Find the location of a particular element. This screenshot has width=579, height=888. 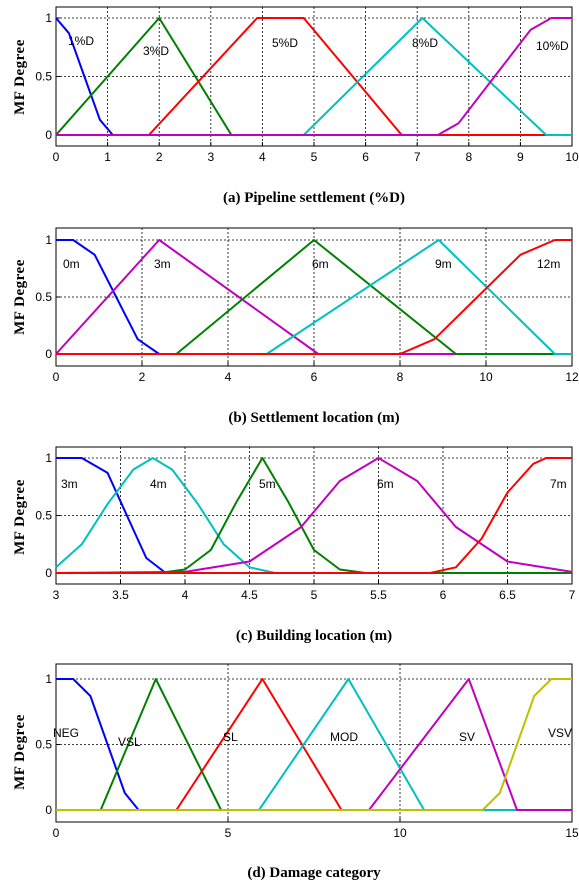

x-tick-label: 3.5 is located at coordinates (120, 595).